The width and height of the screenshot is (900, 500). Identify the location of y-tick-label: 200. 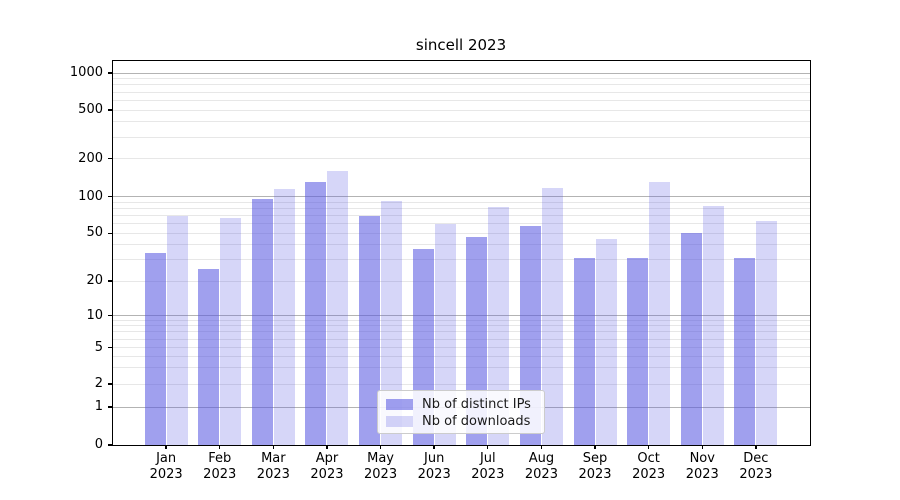
(90, 158).